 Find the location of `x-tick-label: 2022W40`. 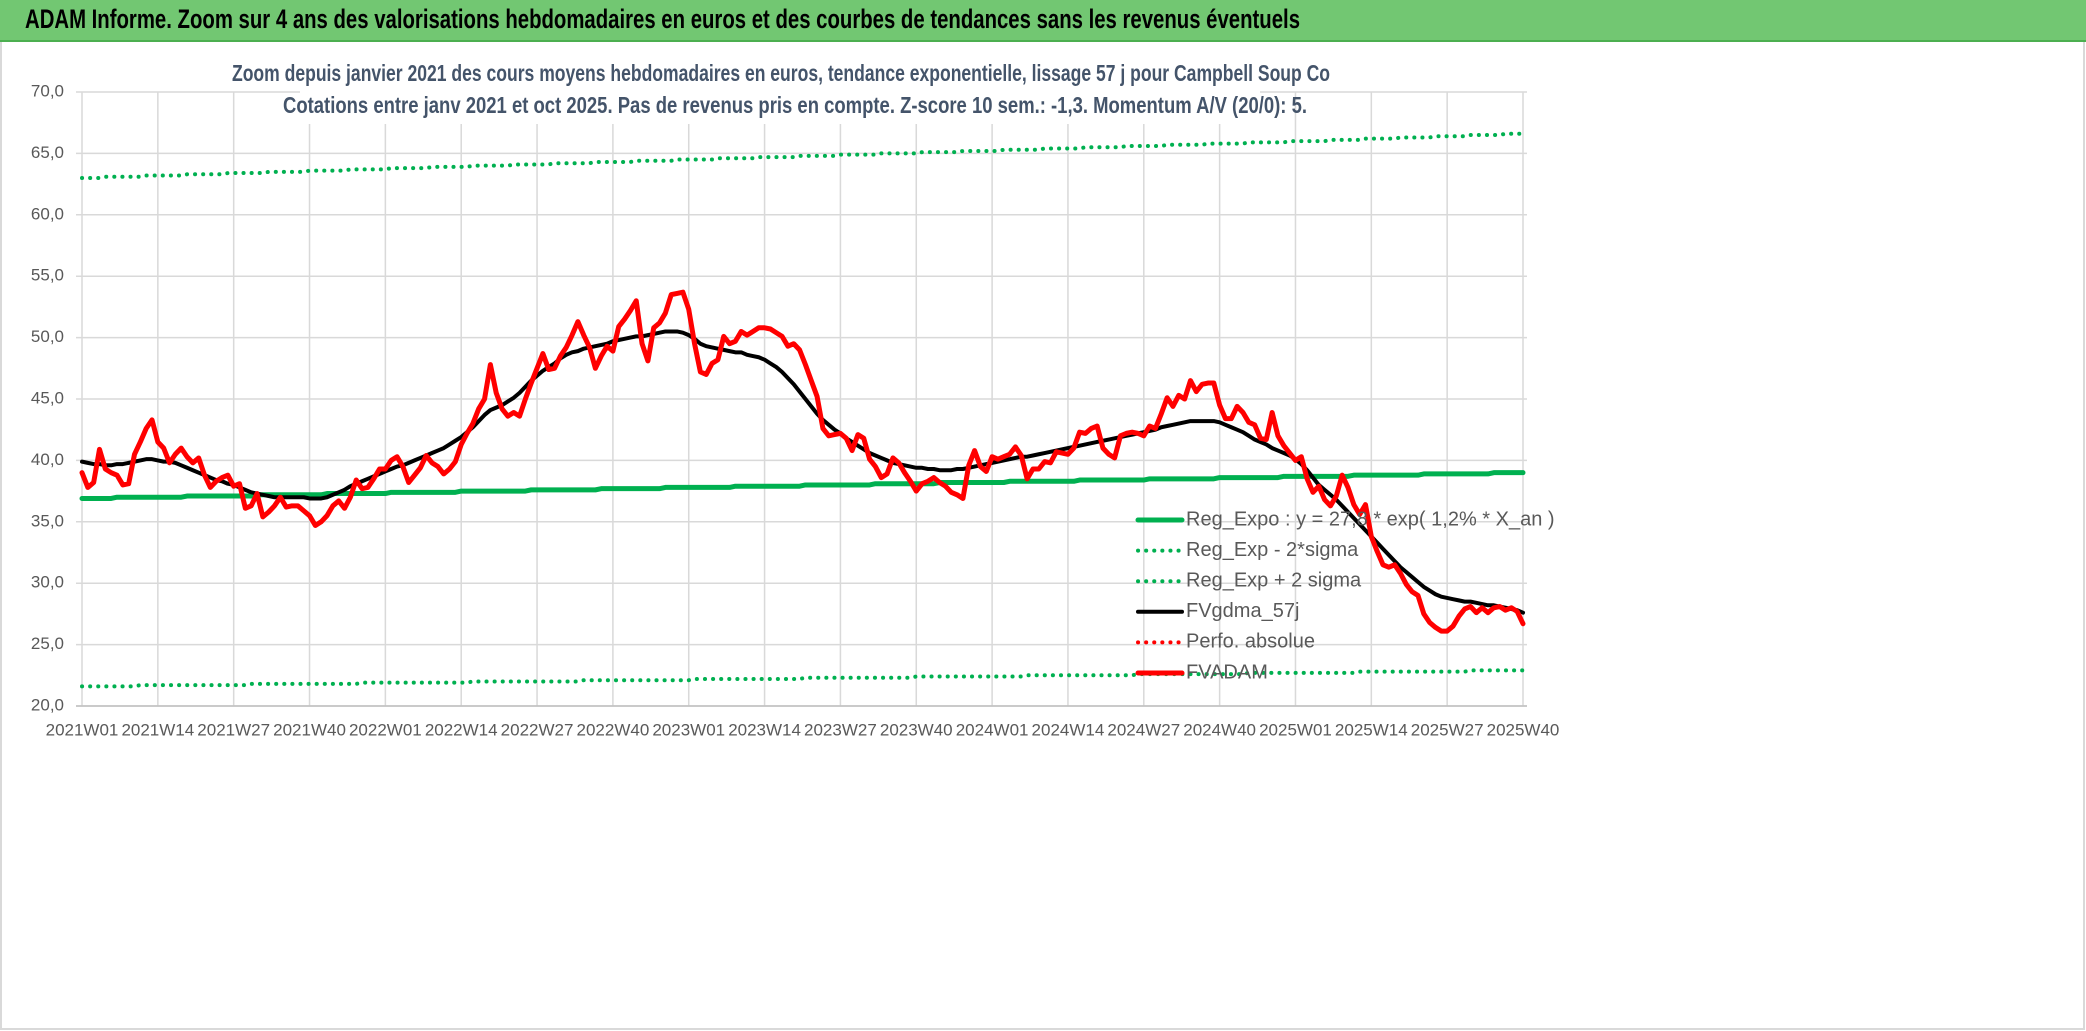

x-tick-label: 2022W40 is located at coordinates (613, 729).